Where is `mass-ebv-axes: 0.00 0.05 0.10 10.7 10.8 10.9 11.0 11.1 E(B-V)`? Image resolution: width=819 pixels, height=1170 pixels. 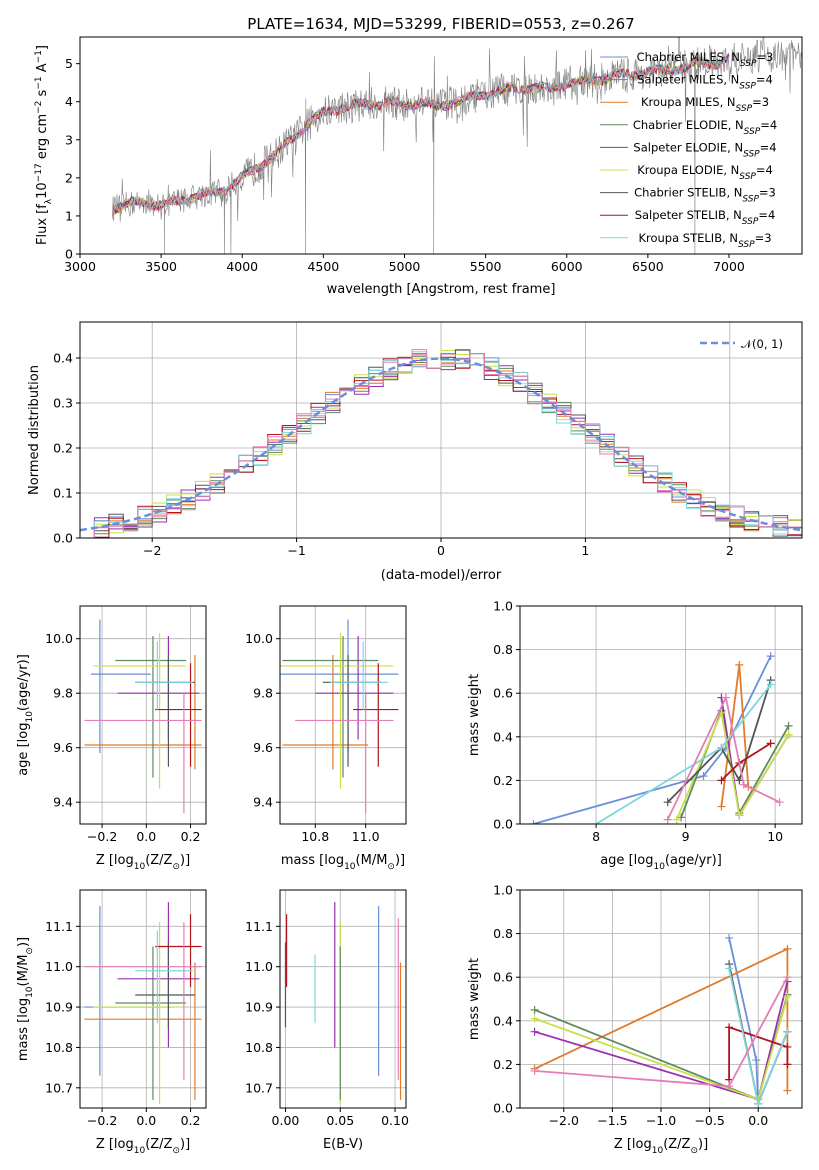 mass-ebv-axes: 0.00 0.05 0.10 10.7 10.8 10.9 11.0 11.1 E(B-V) is located at coordinates (327, 1020).